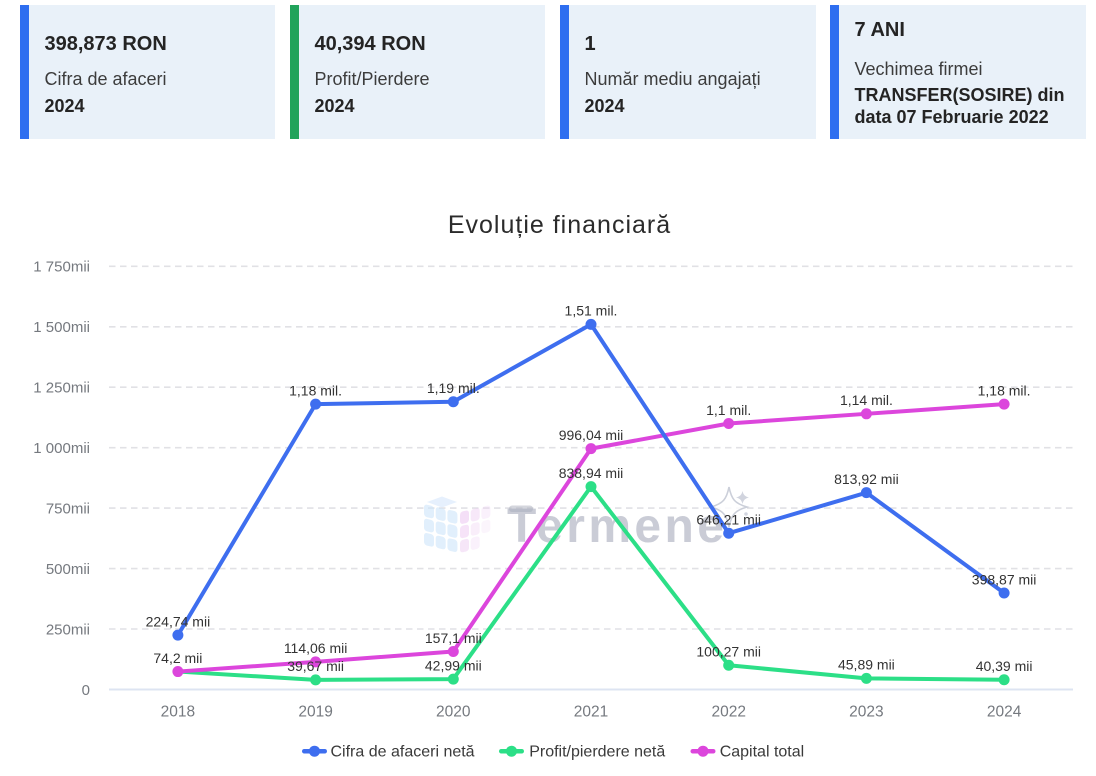 The width and height of the screenshot is (1096, 776). What do you see at coordinates (68, 569) in the screenshot?
I see `svg-text: 500mii` at bounding box center [68, 569].